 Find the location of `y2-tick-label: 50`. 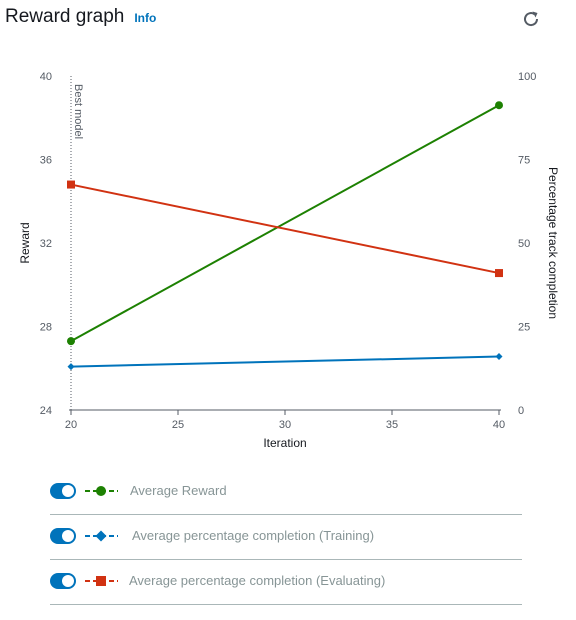

y2-tick-label: 50 is located at coordinates (524, 244).